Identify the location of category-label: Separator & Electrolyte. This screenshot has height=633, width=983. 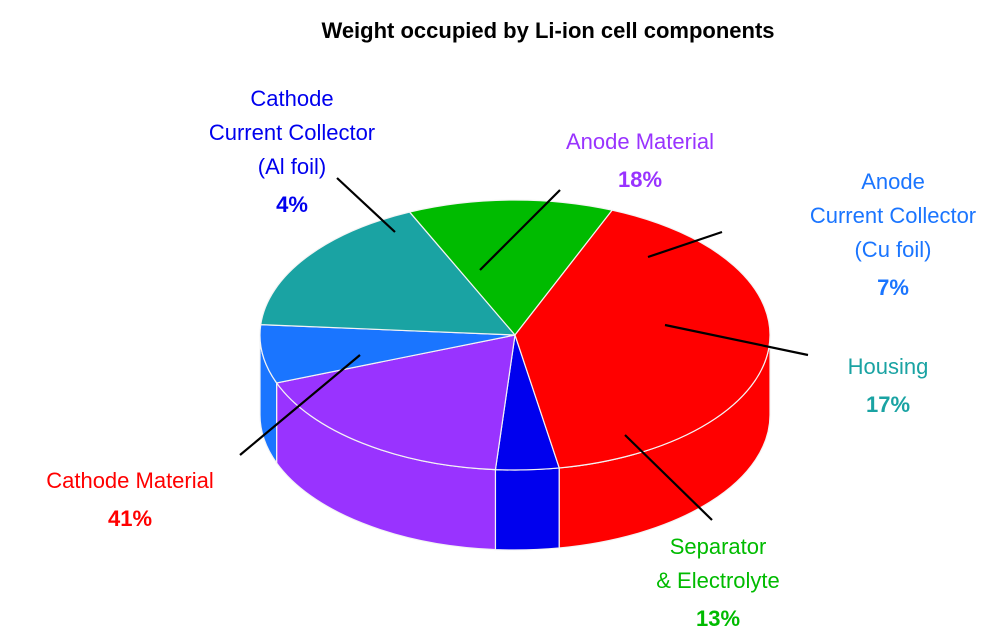
(718, 563).